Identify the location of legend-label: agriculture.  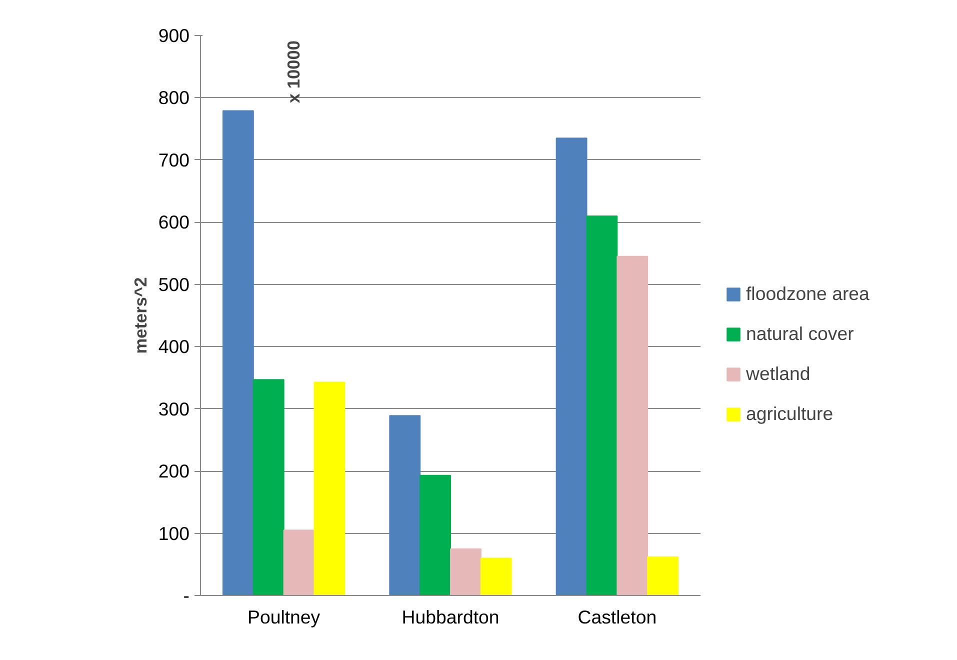
(790, 414).